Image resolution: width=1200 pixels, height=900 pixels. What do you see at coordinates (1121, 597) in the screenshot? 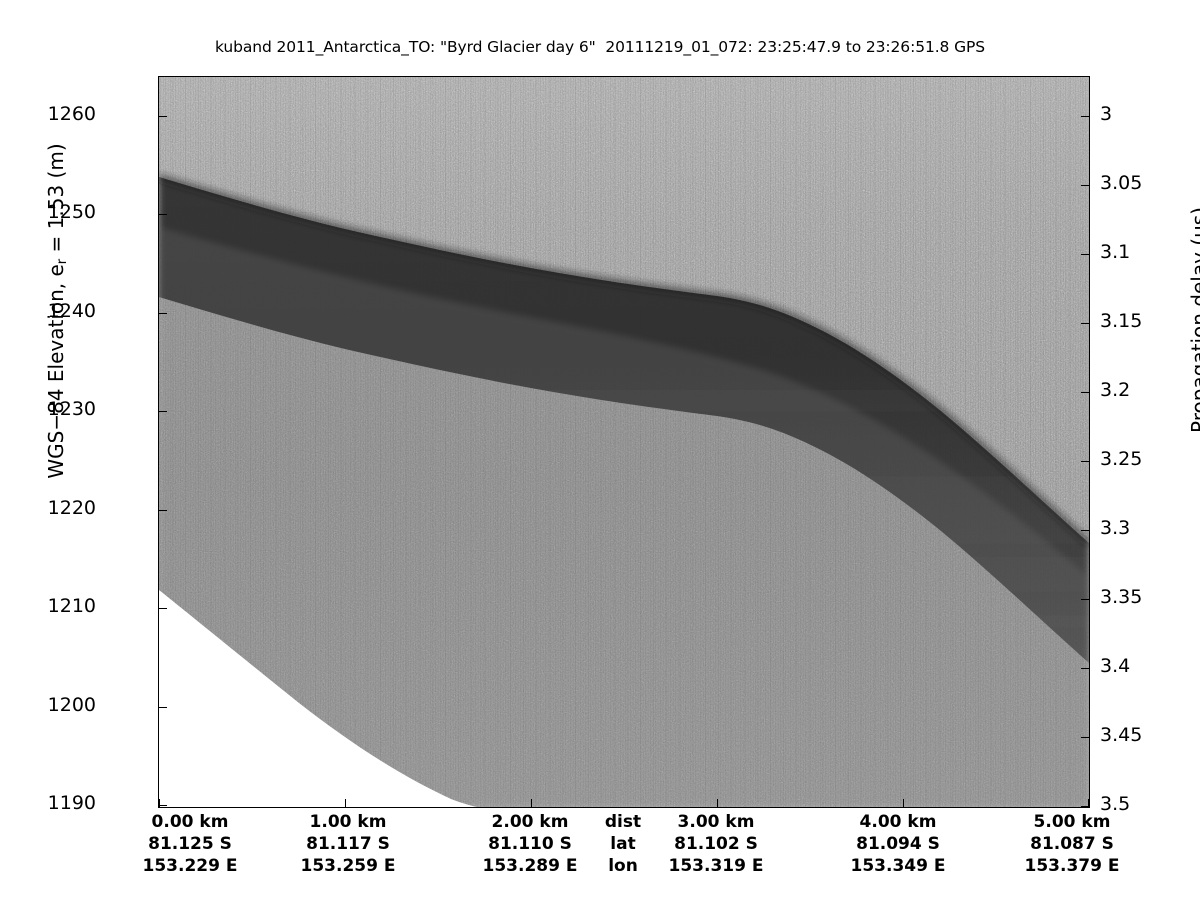
I see `y2-ticklabel-3_35: 3.35` at bounding box center [1121, 597].